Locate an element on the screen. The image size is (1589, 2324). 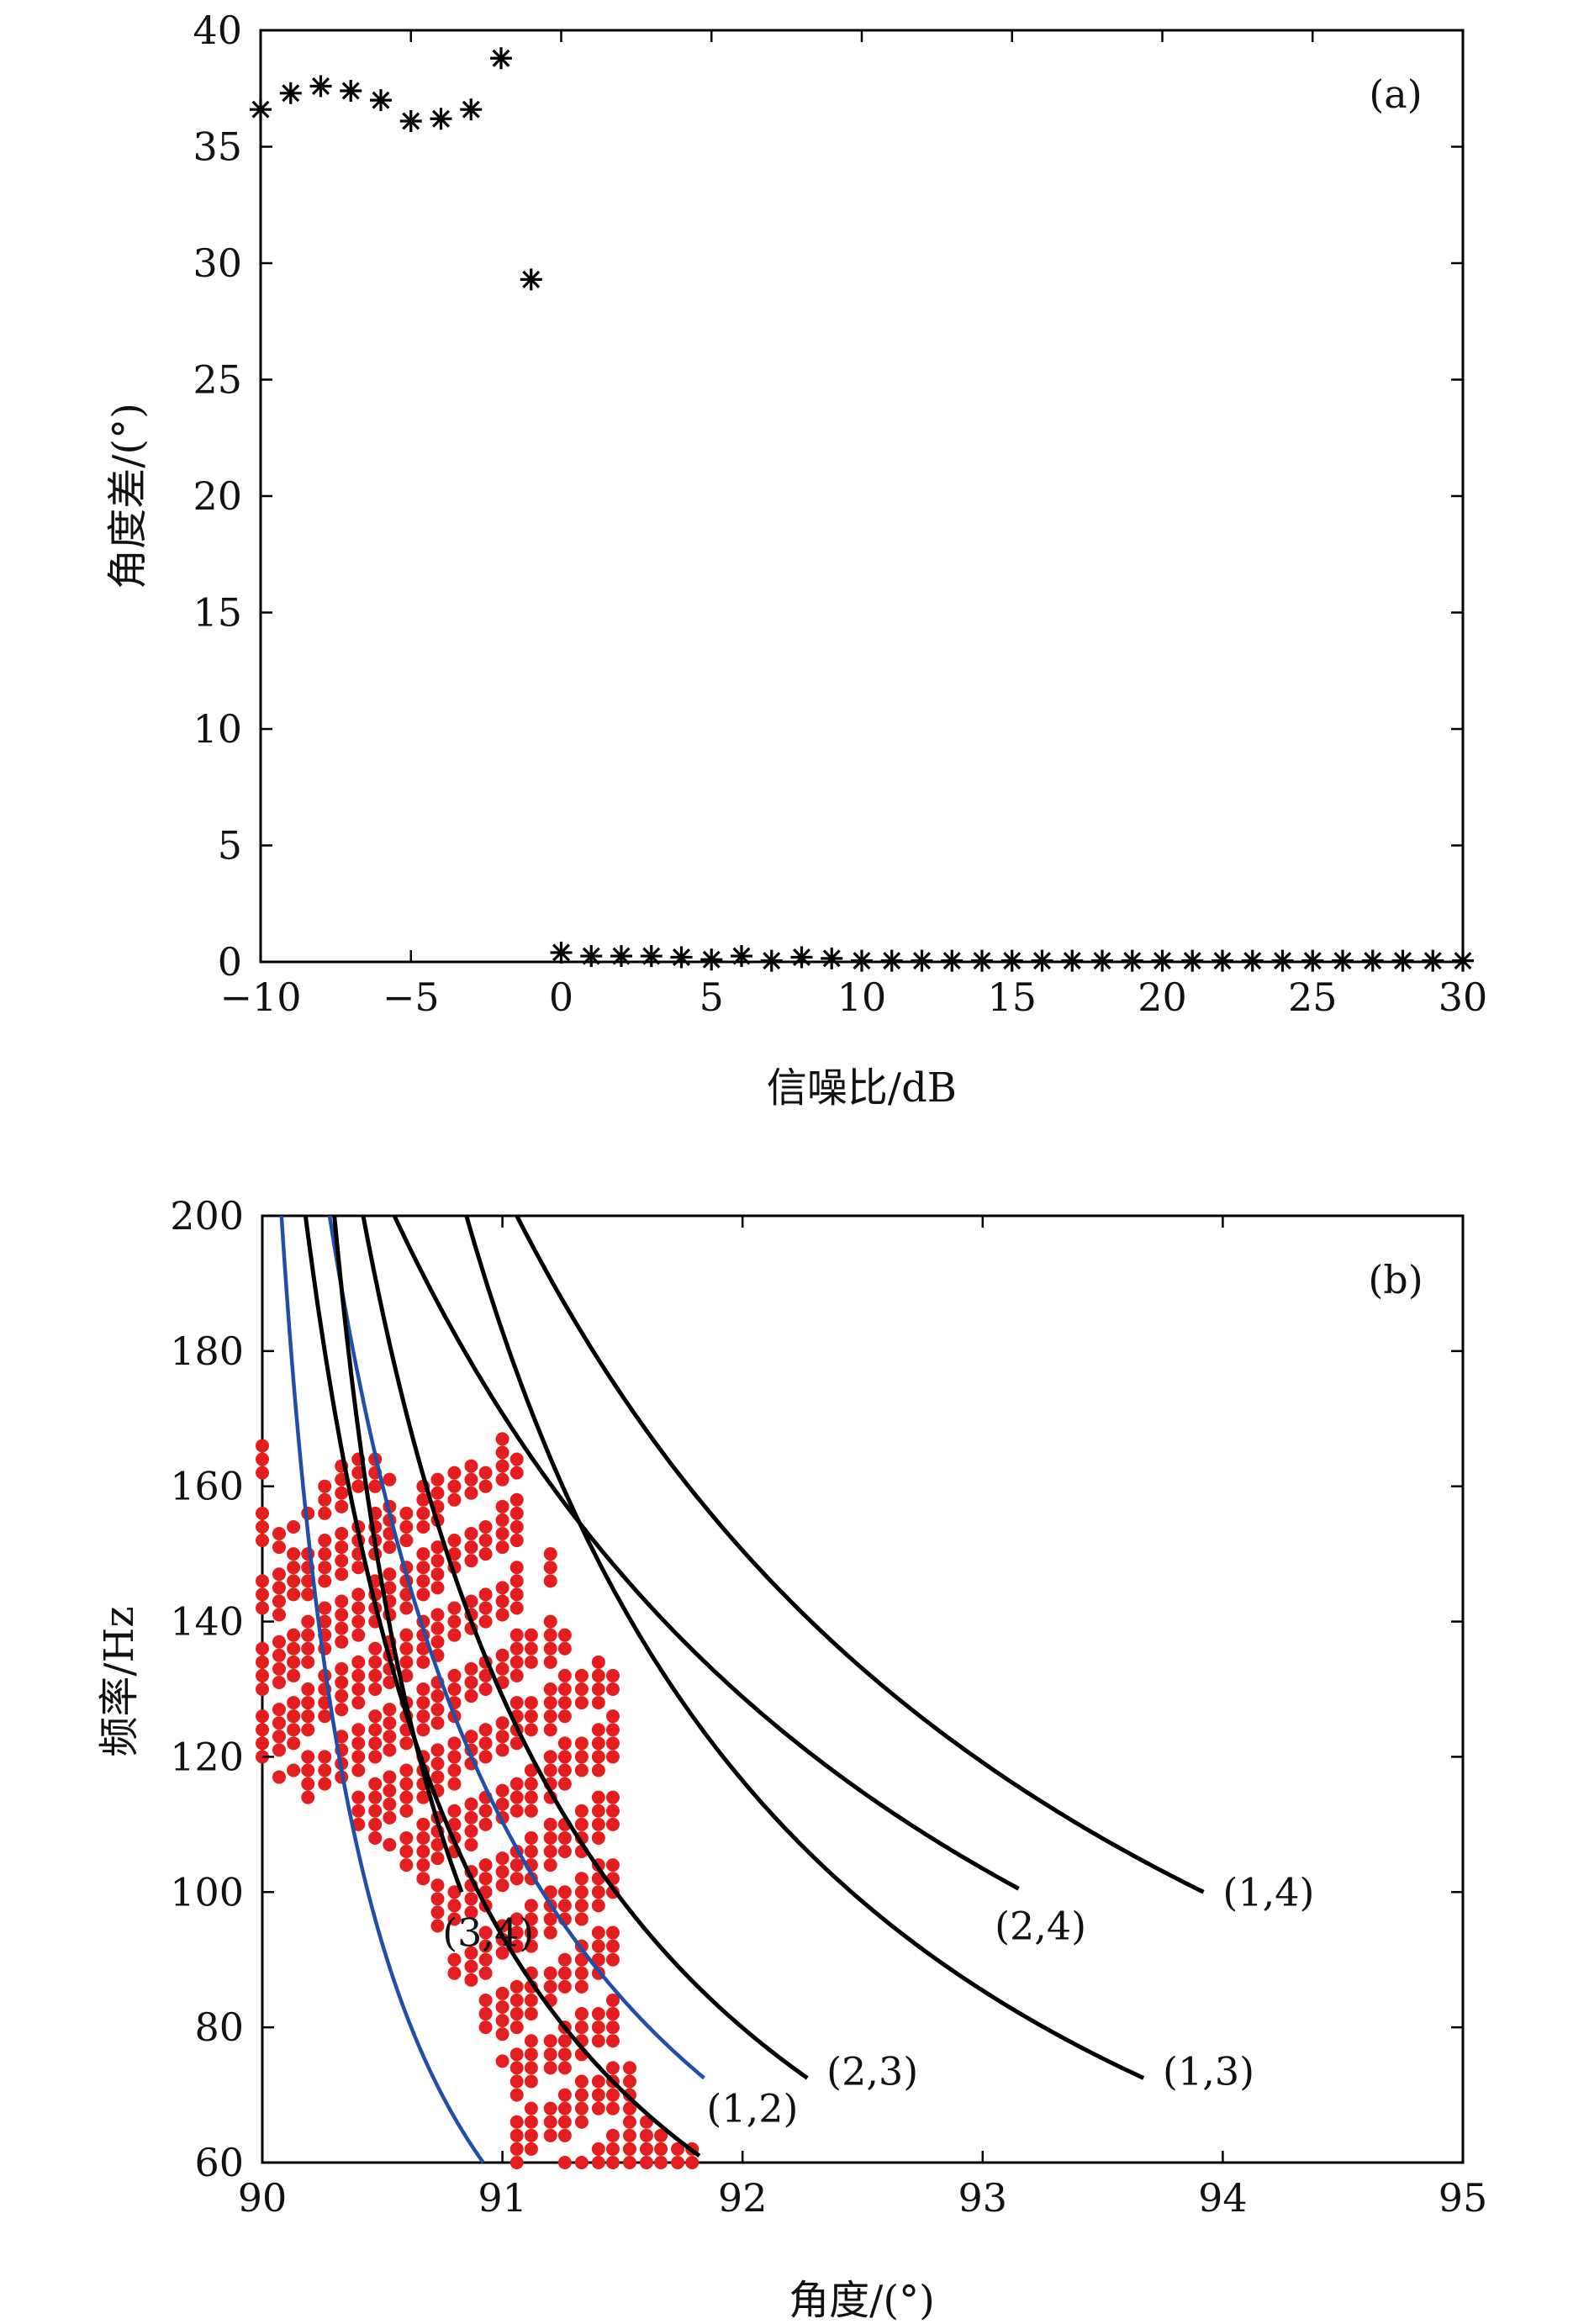
panel-b-y-axis-title: 频率/Hz is located at coordinates (119, 1681).